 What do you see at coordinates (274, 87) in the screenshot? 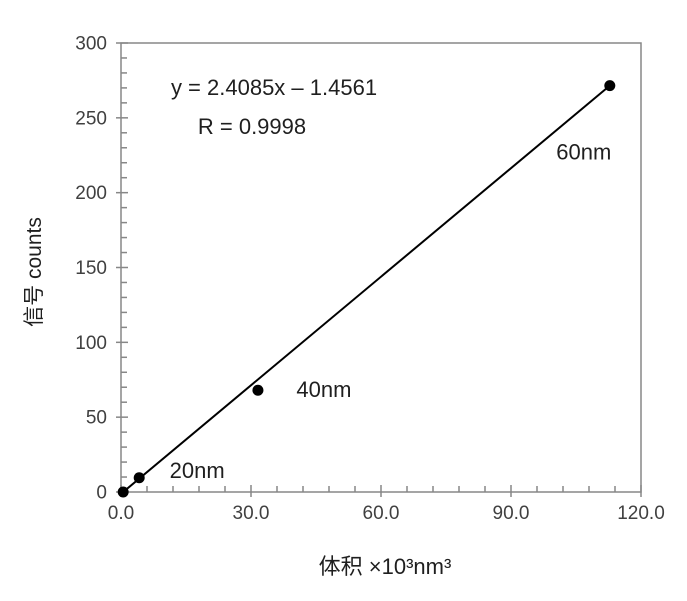
I see `trendline-equation: y = 2.4085x – 1.4561` at bounding box center [274, 87].